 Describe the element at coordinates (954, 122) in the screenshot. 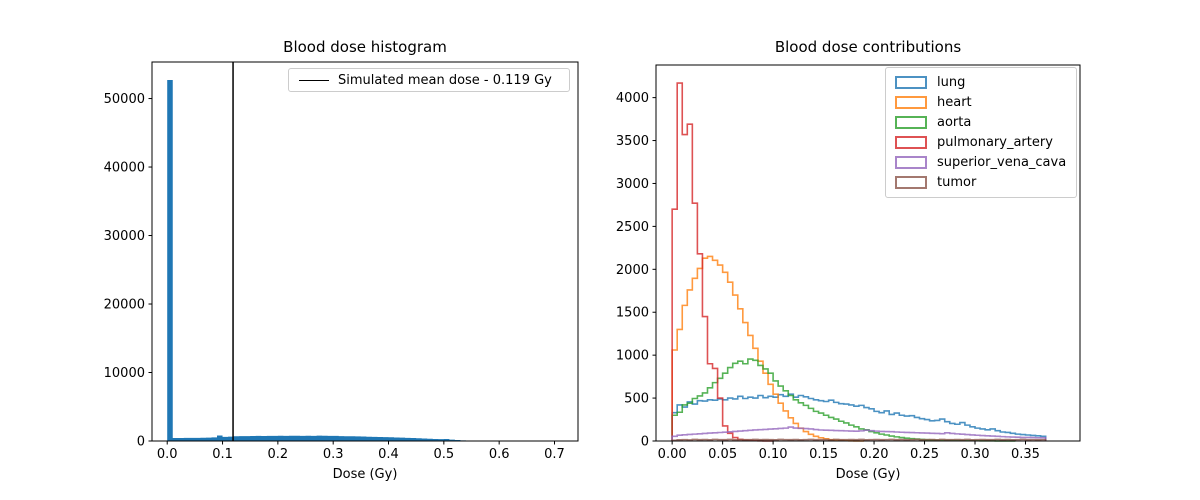

I see `legend-label-aorta: aorta` at that location.